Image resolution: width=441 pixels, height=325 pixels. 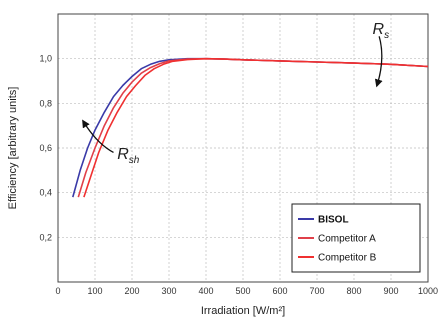 What do you see at coordinates (13, 148) in the screenshot?
I see `y-axis-label: Efficiency [arbitrary units]` at bounding box center [13, 148].